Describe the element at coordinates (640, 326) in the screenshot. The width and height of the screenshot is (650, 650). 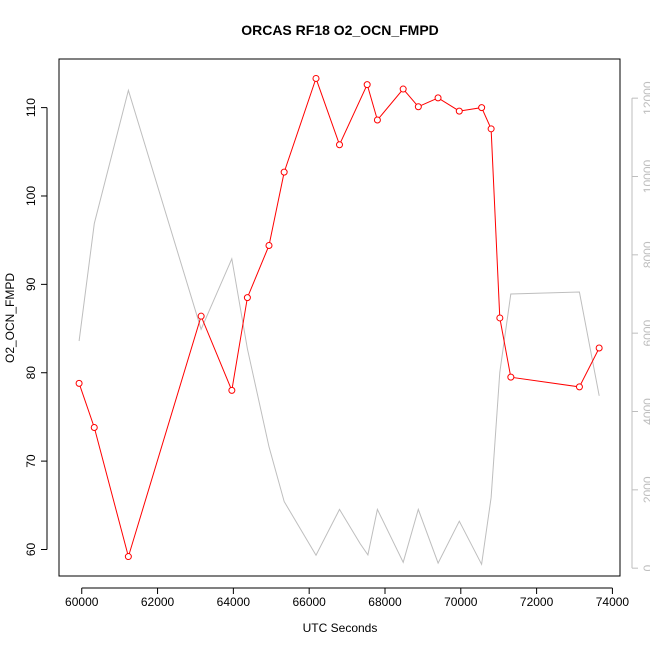
I see `y2-axis: 0 2000 4000 6000 8000 10000 12000` at that location.